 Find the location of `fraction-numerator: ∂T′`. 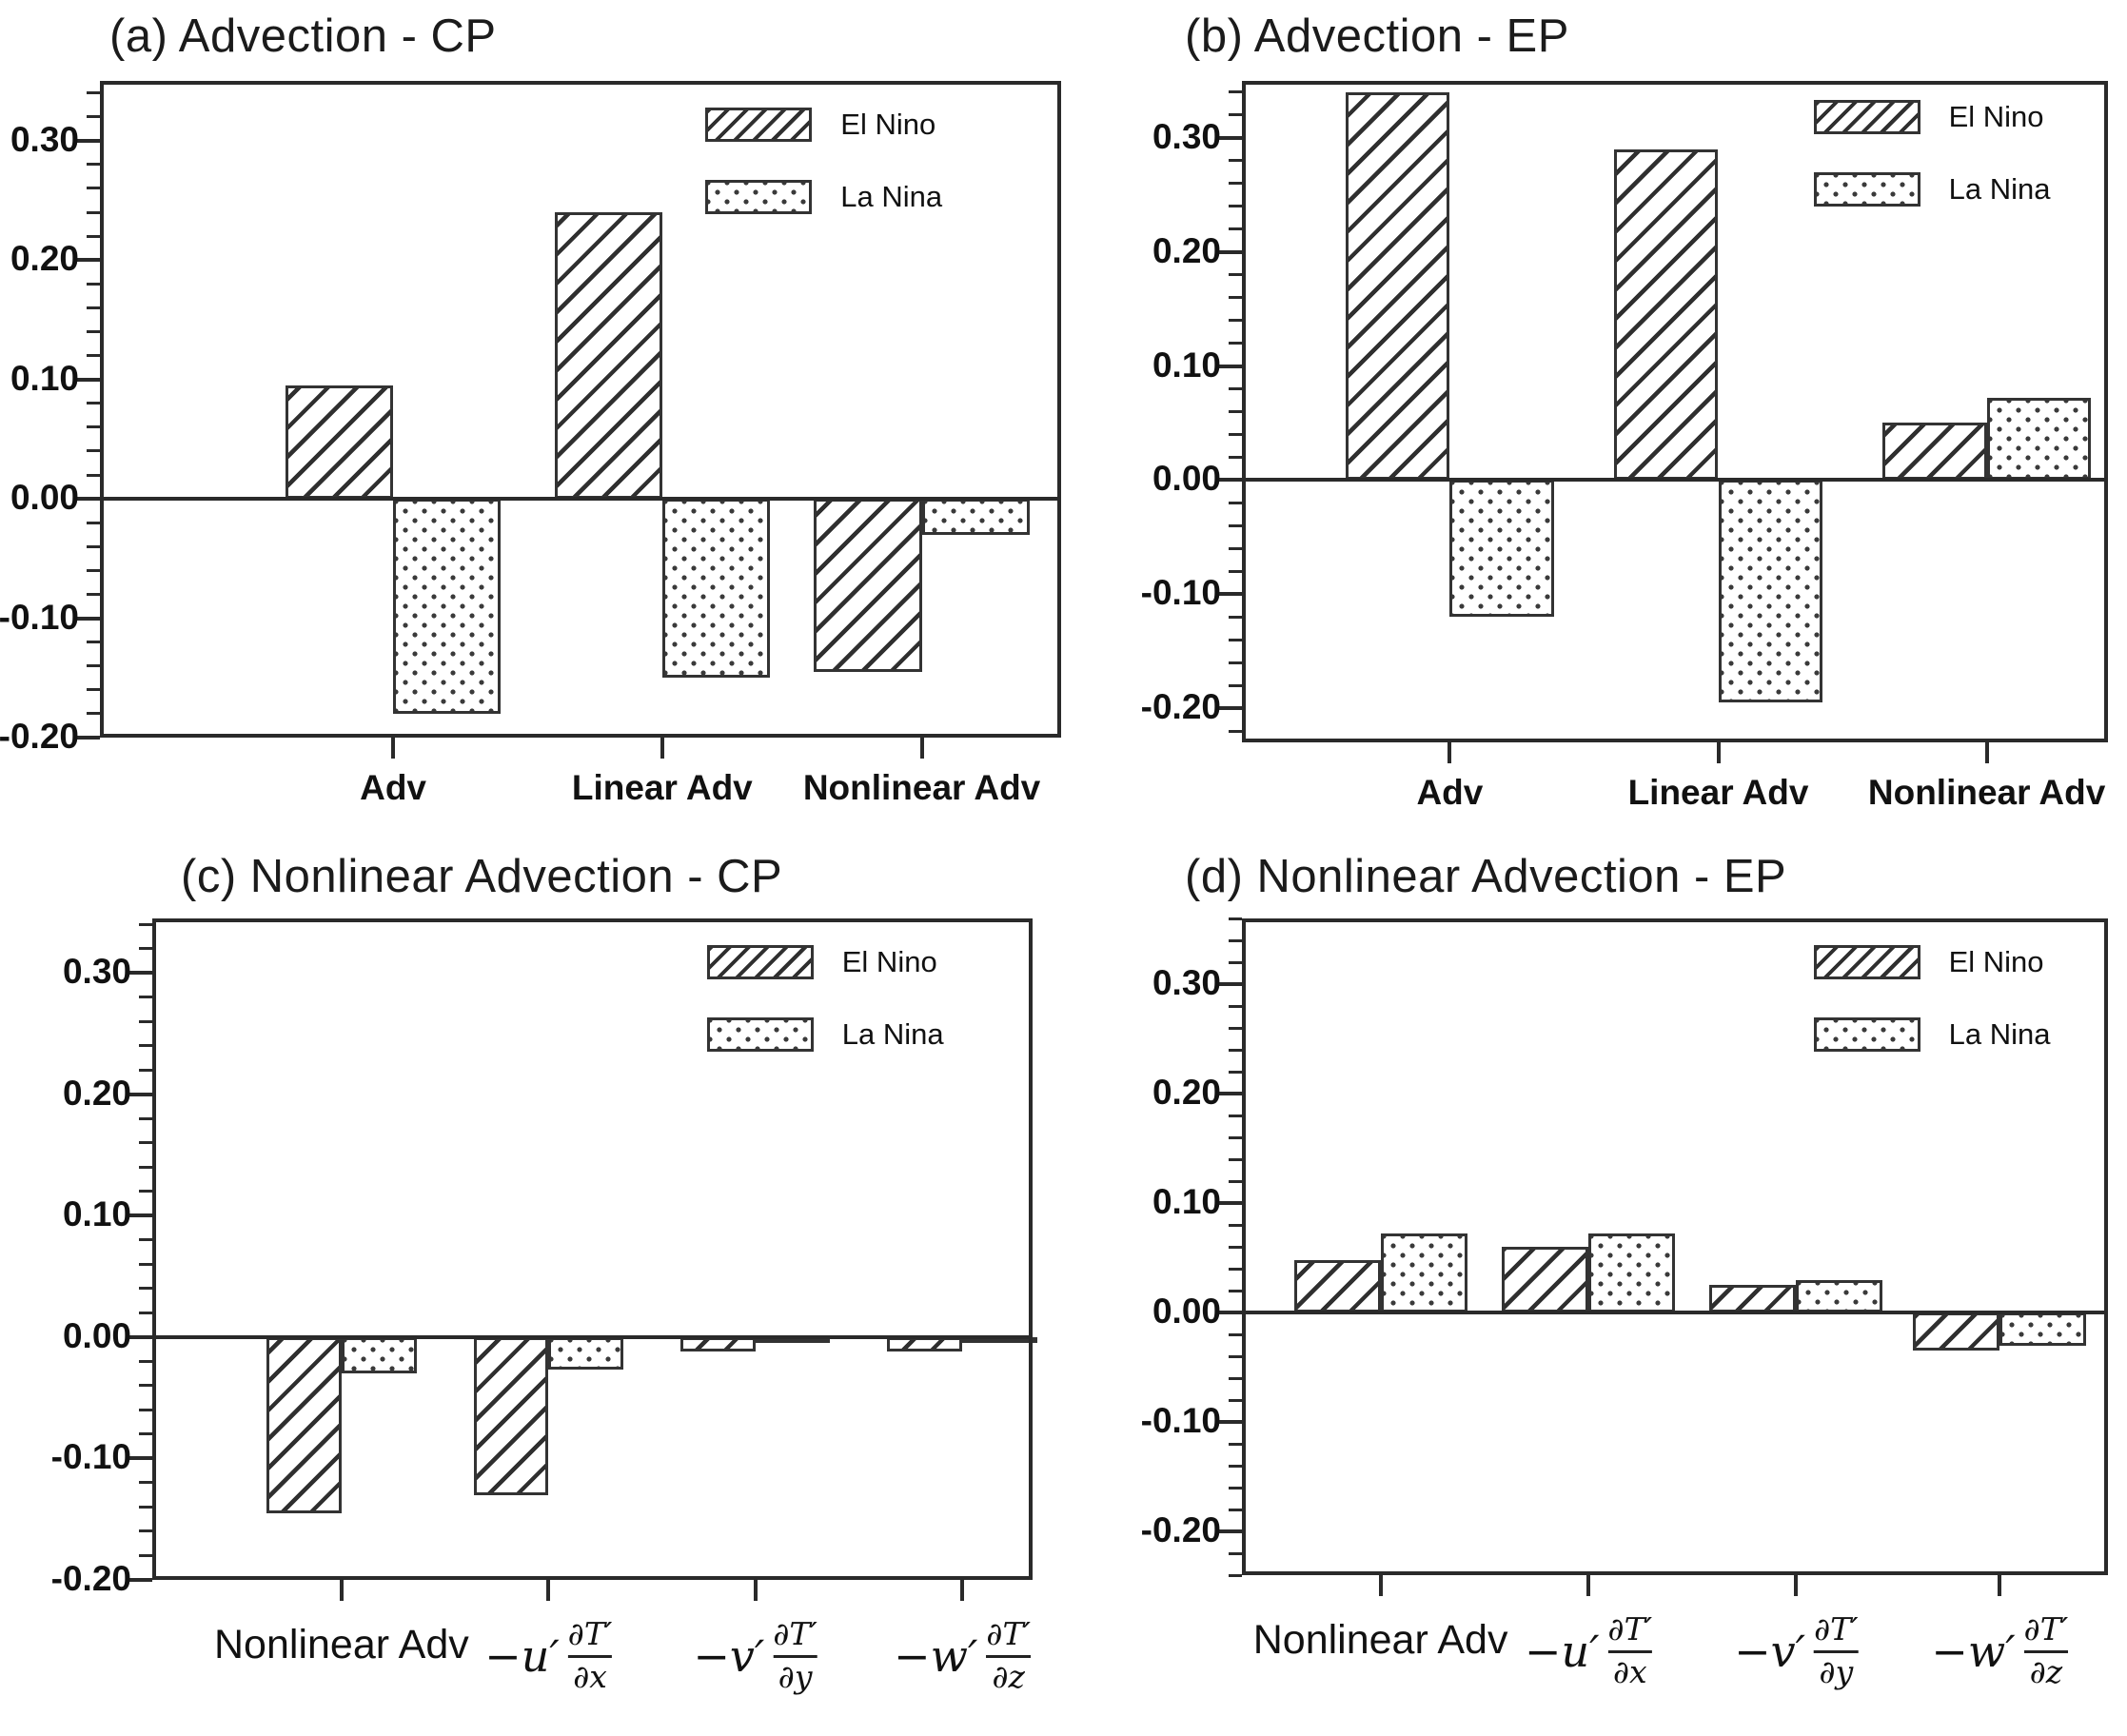

fraction-numerator: ∂T′ is located at coordinates (590, 1633).